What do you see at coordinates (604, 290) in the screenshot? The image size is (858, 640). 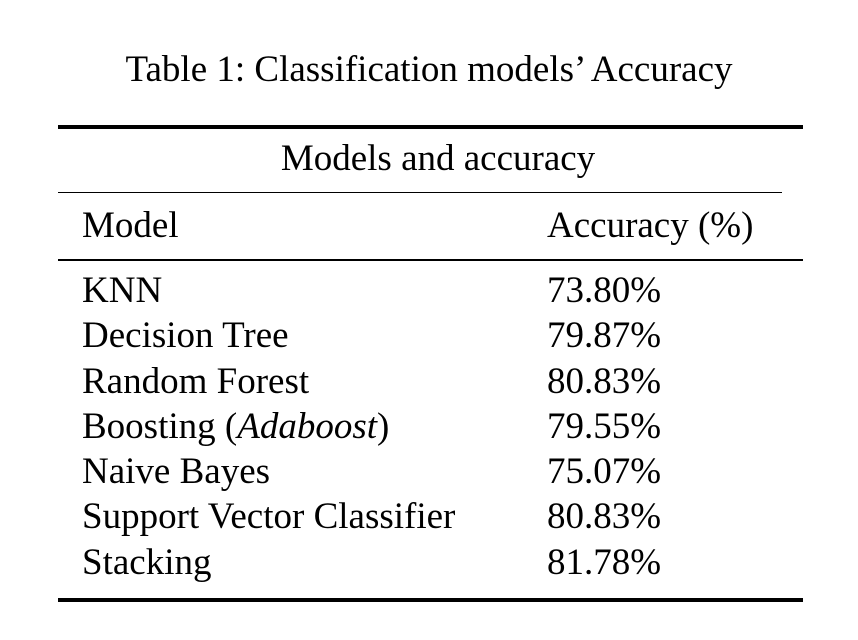 I see `accuracy-cell: 73.80%` at bounding box center [604, 290].